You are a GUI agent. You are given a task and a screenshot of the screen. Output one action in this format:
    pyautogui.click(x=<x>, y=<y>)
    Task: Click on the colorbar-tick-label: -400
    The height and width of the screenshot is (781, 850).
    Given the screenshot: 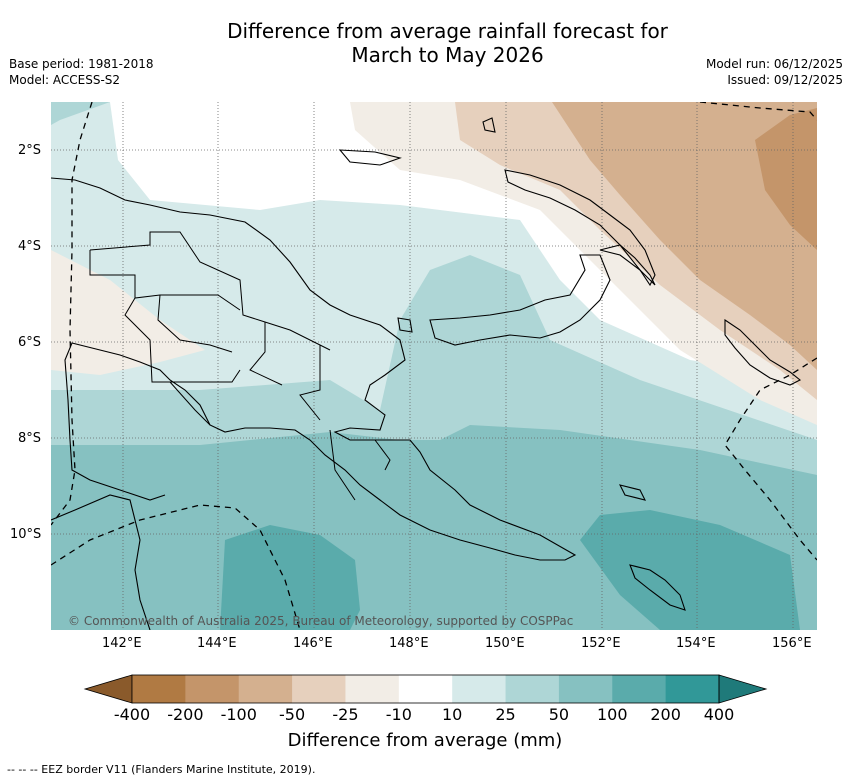 What is the action you would take?
    pyautogui.click(x=132, y=714)
    